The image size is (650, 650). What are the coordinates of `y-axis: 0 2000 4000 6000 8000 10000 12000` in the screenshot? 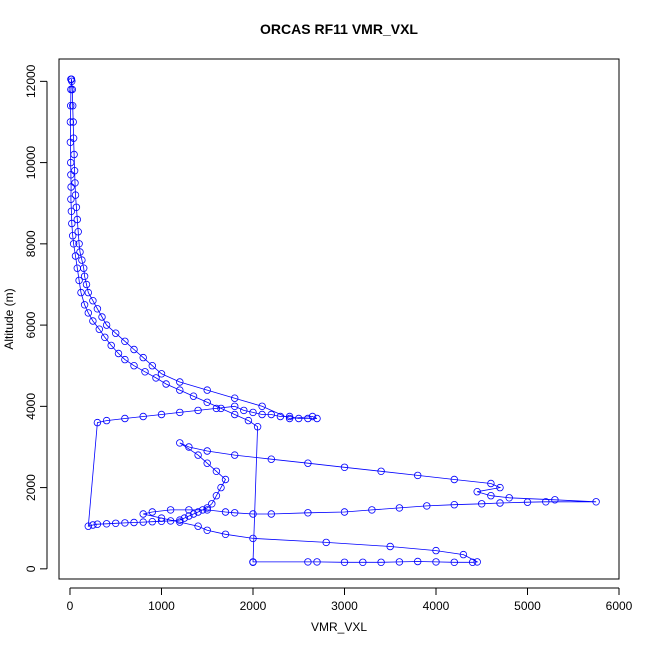 It's located at (36, 318).